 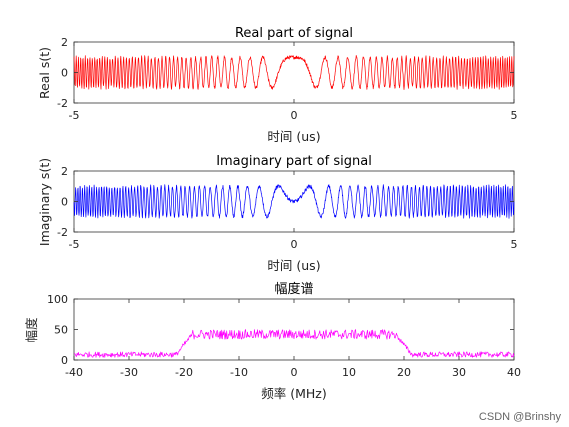 I want to click on y-tick-label: 50, so click(x=61, y=330).